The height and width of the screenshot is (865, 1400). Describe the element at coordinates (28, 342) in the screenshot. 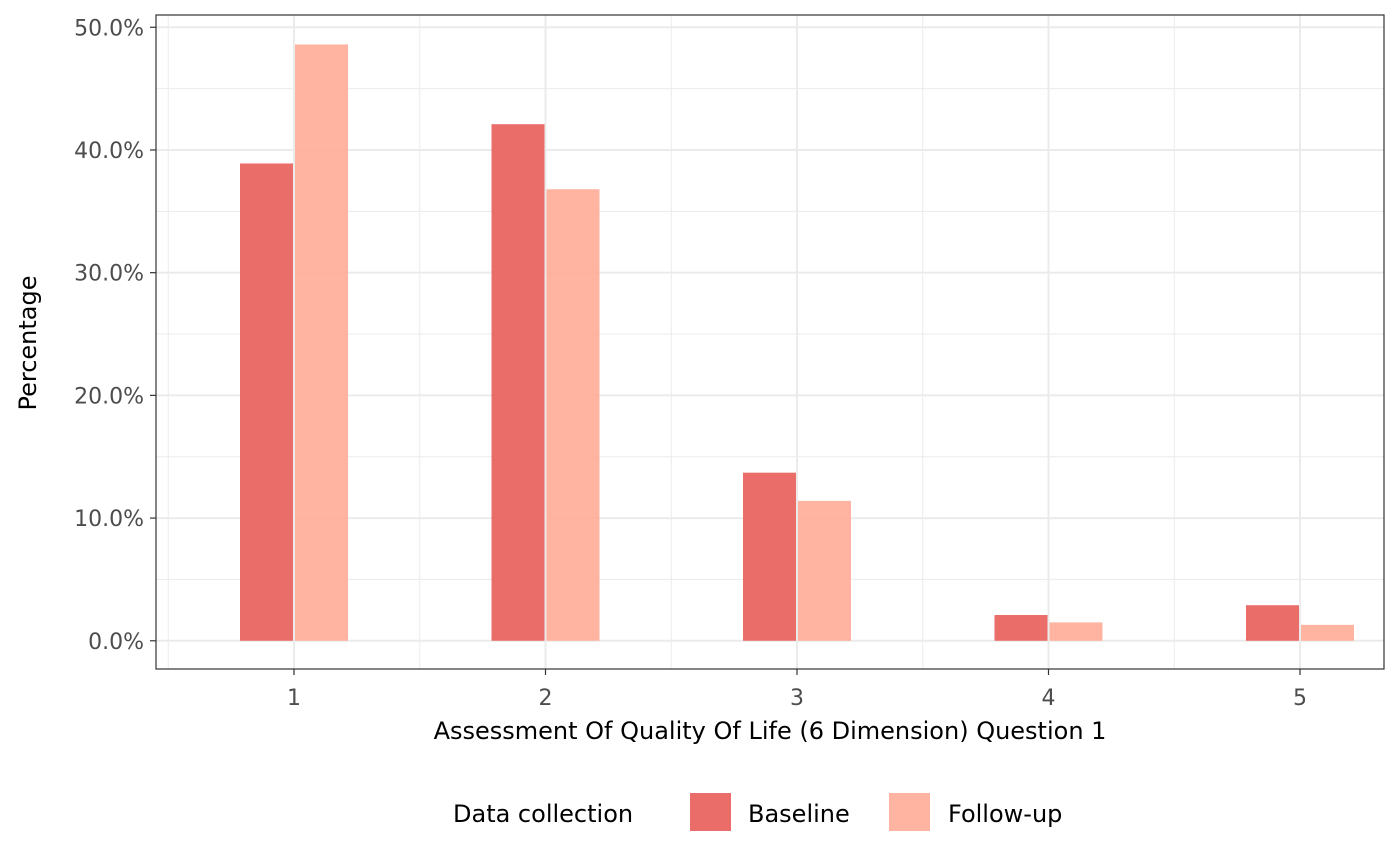

I see `y-axis-title: Percentage` at that location.